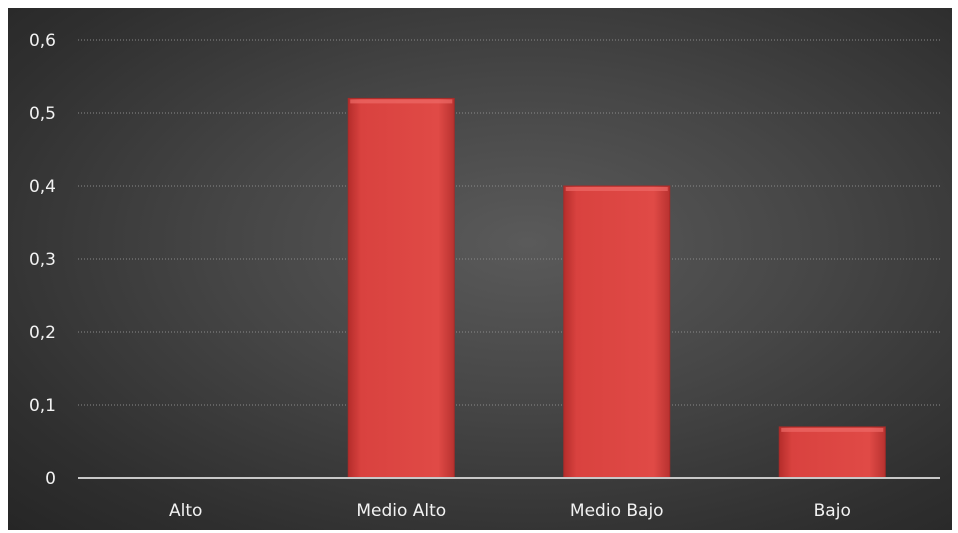 This screenshot has width=958, height=533. I want to click on bar-medio-bajo, so click(617, 332).